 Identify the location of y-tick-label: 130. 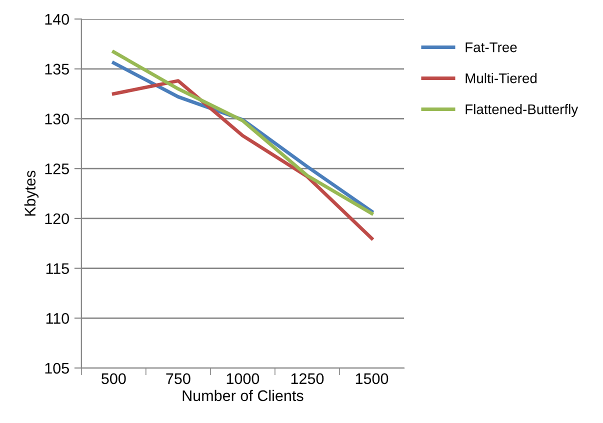
(57, 119).